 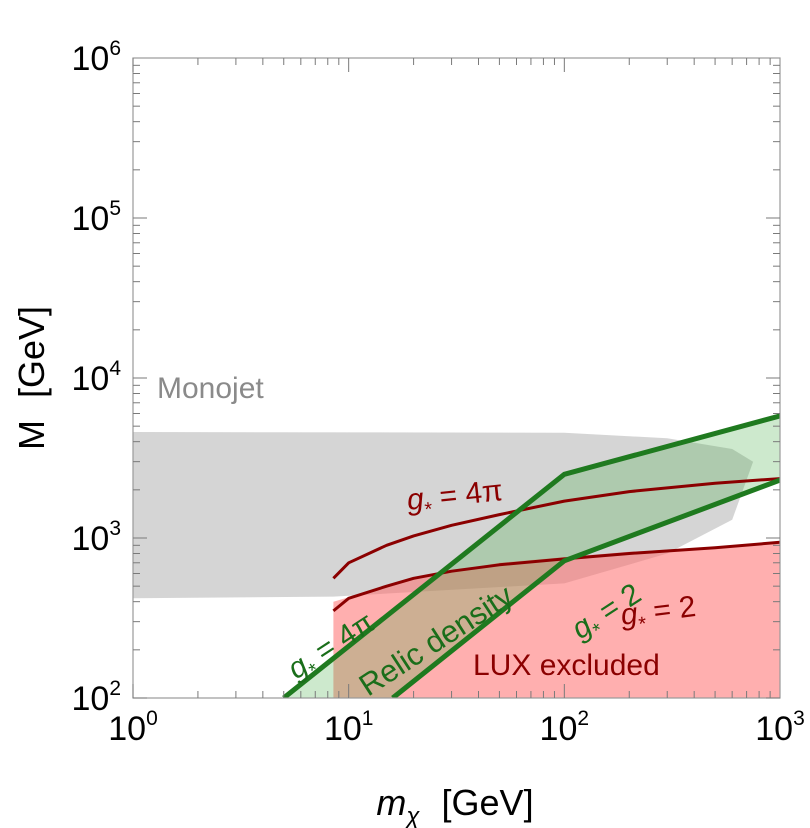 I want to click on x-axis-tick-labels: 10⁰ 10¹ 10² 10³, so click(x=456, y=727).